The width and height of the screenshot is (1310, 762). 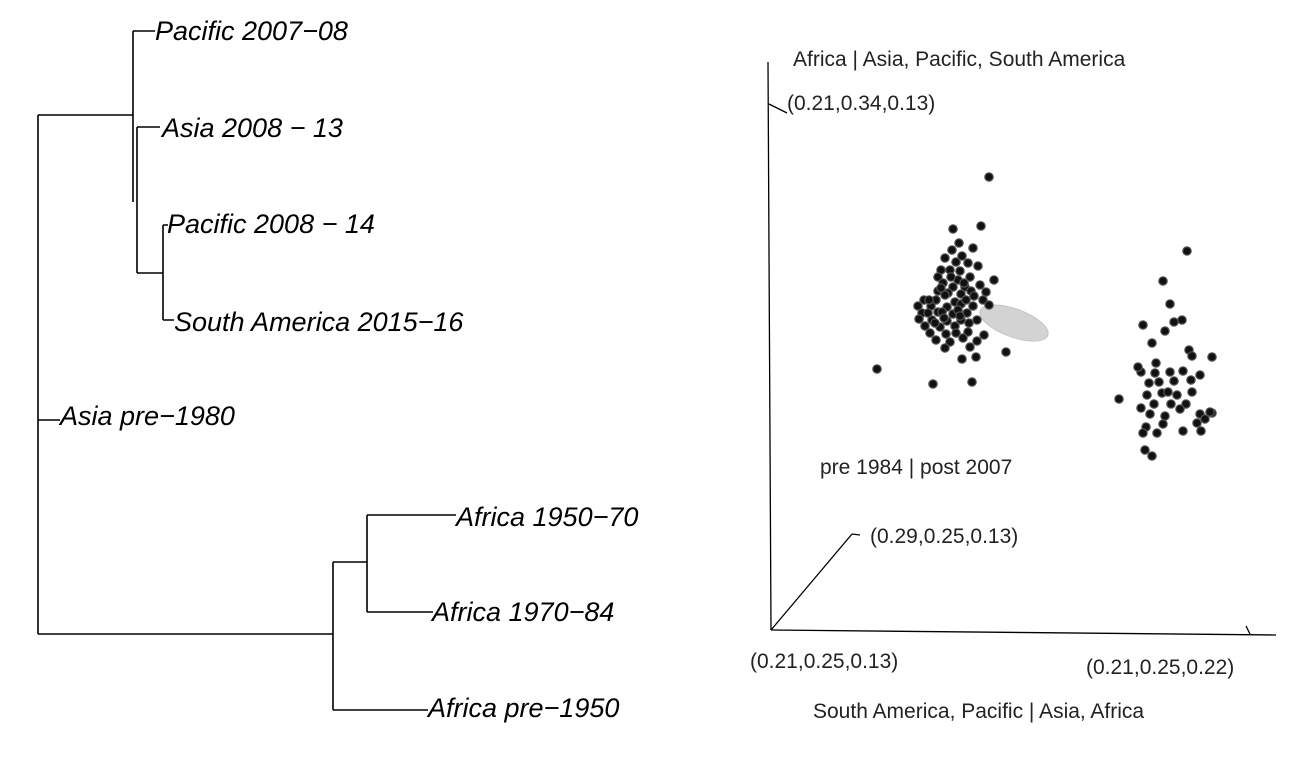 What do you see at coordinates (251, 31) in the screenshot?
I see `tip-pacific-2007-08: Pacific 2007−08` at bounding box center [251, 31].